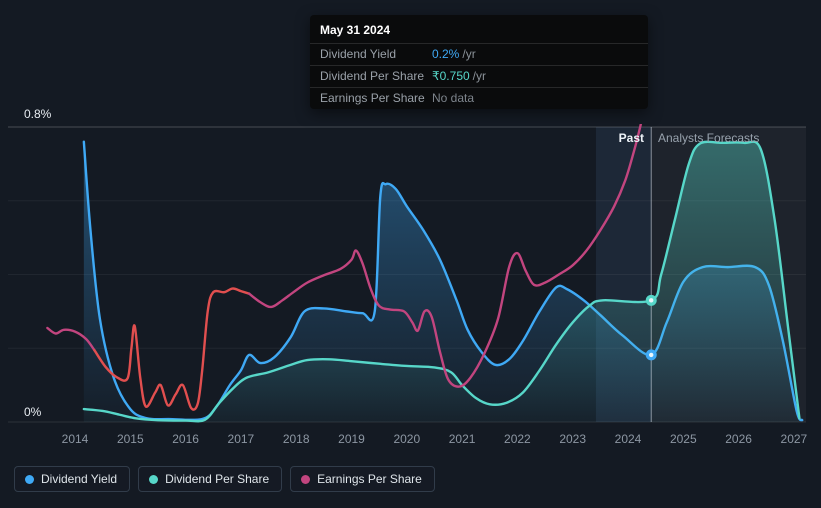 This screenshot has height=508, width=821. What do you see at coordinates (372, 76) in the screenshot?
I see `tooltip-label: Dividend Per Share` at bounding box center [372, 76].